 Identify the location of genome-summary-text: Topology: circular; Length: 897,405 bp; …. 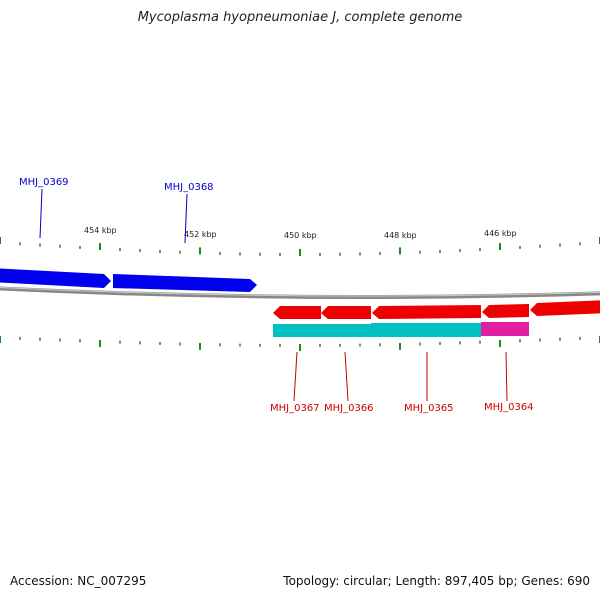
(436, 581).